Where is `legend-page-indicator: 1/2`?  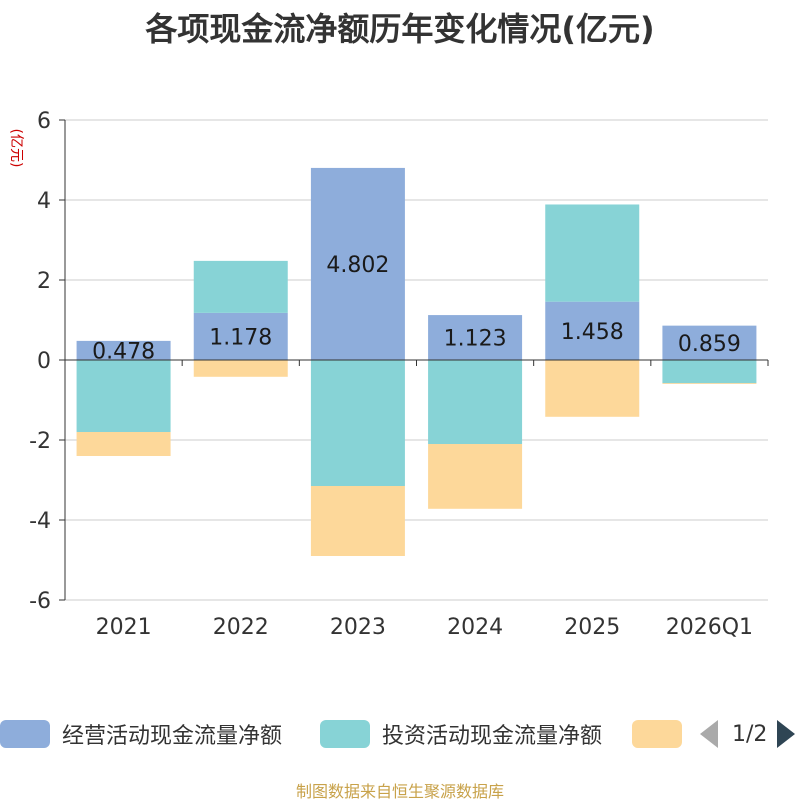
legend-page-indicator: 1/2 is located at coordinates (750, 734).